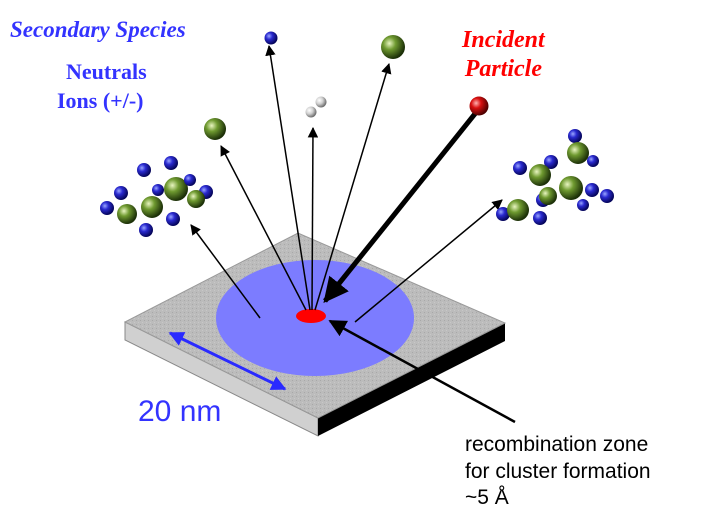  What do you see at coordinates (227, 361) in the screenshot?
I see `scale-bar-arrow` at bounding box center [227, 361].